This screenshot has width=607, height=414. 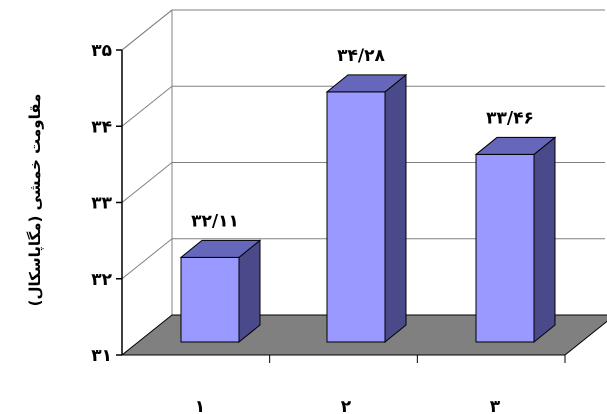 I want to click on x-tick-label: ۱, so click(x=200, y=405).